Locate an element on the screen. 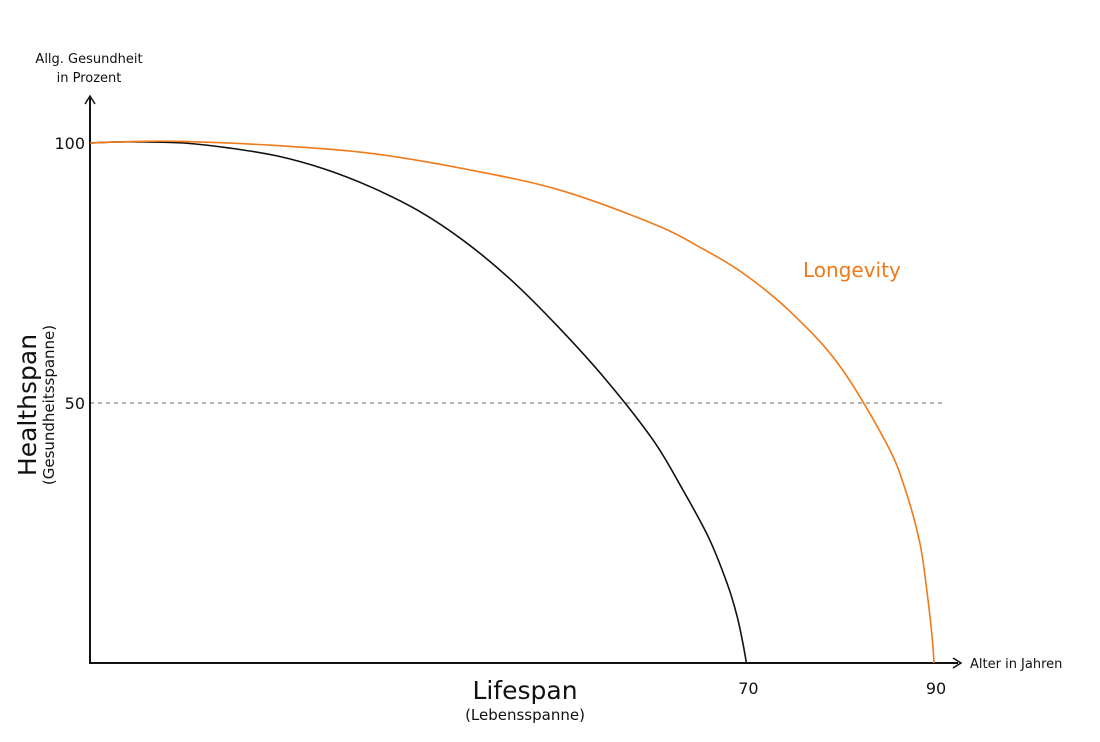 Image resolution: width=1100 pixels, height=742 pixels. legend-longevity-label: Longevity is located at coordinates (852, 270).